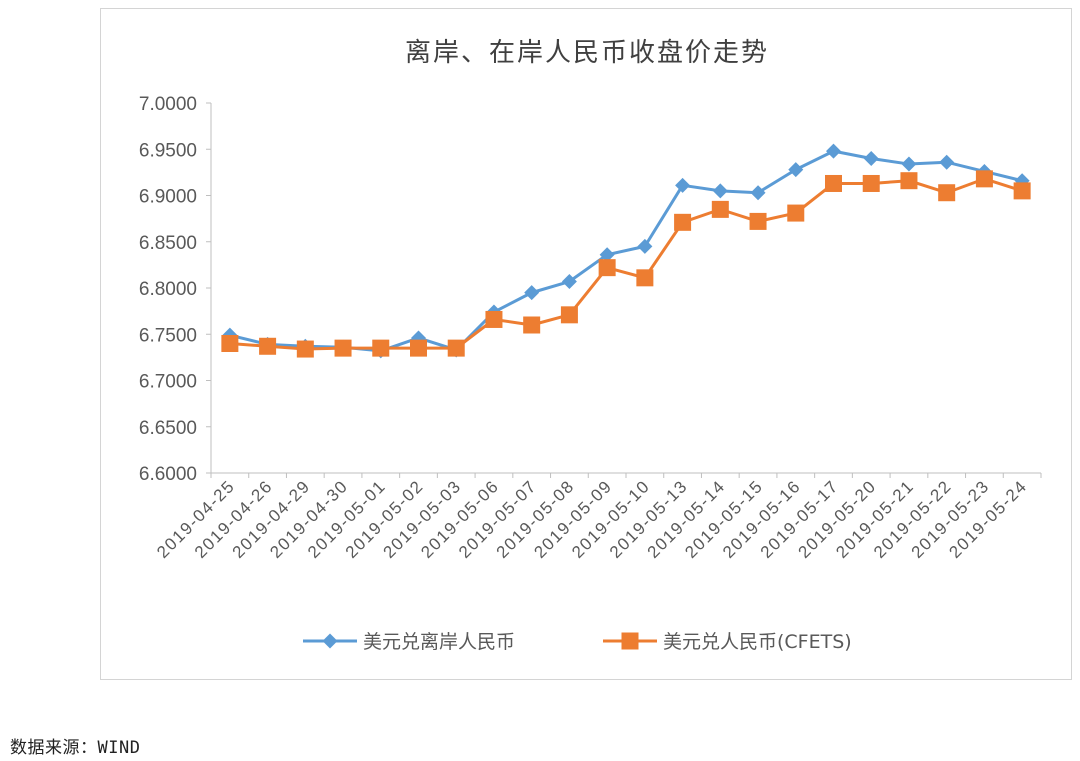  Describe the element at coordinates (439, 642) in the screenshot. I see `legend-label: 美元兑离岸人民币` at that location.